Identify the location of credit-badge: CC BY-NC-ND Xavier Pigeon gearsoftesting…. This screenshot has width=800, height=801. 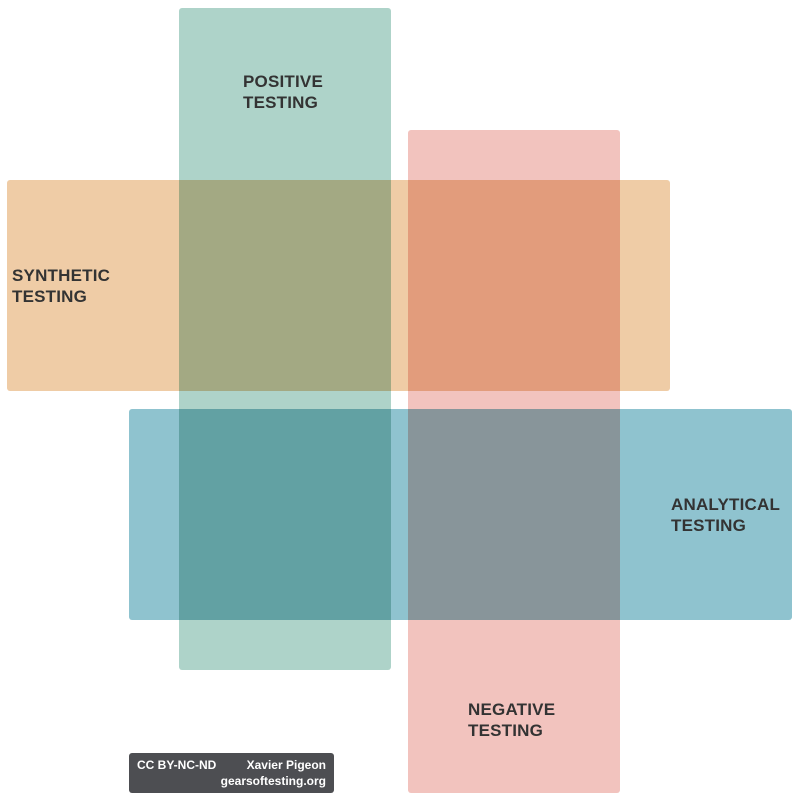
(231, 773).